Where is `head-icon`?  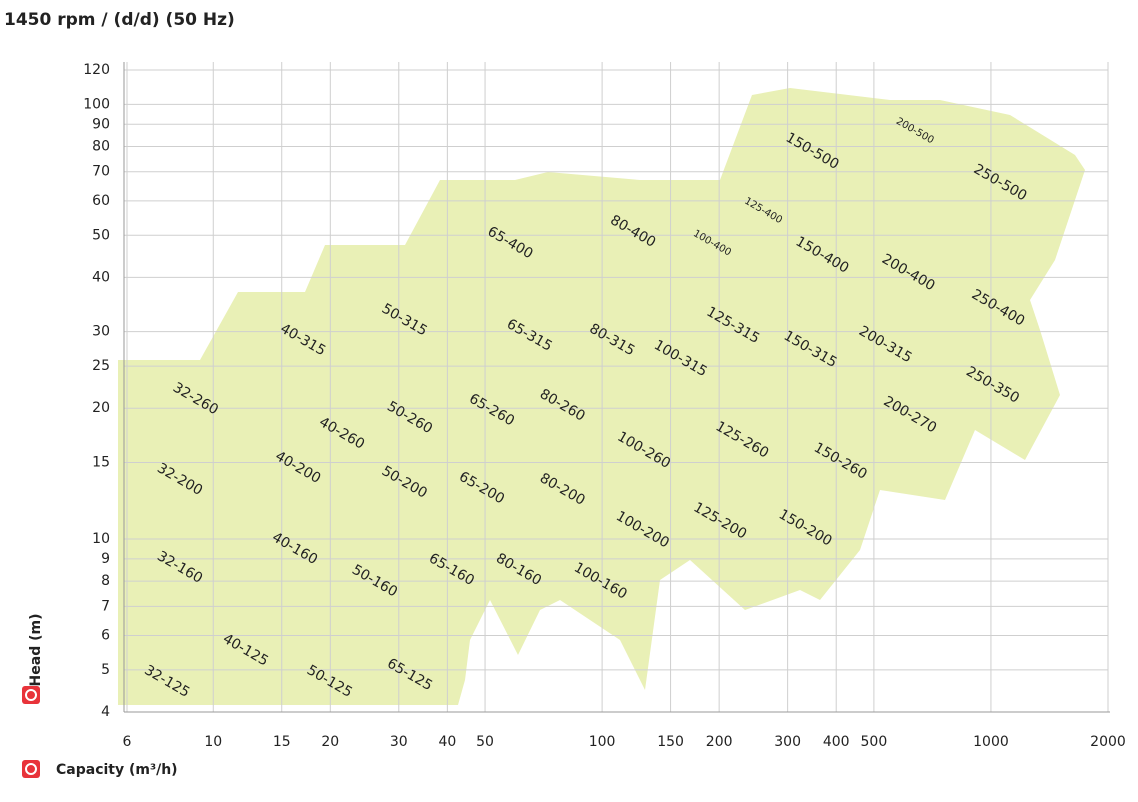
head-icon is located at coordinates (31, 695).